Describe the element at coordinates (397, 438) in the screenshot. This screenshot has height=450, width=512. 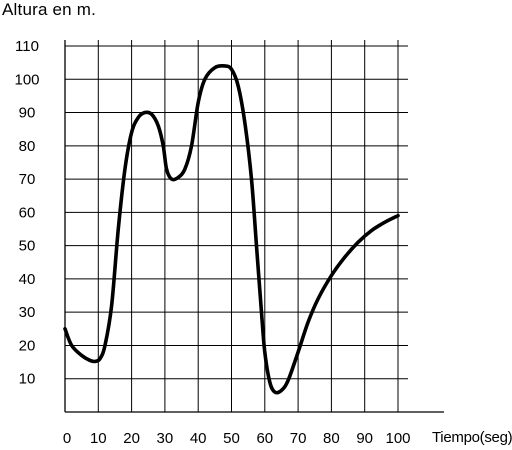
I see `x-tick-label-100: 100` at that location.